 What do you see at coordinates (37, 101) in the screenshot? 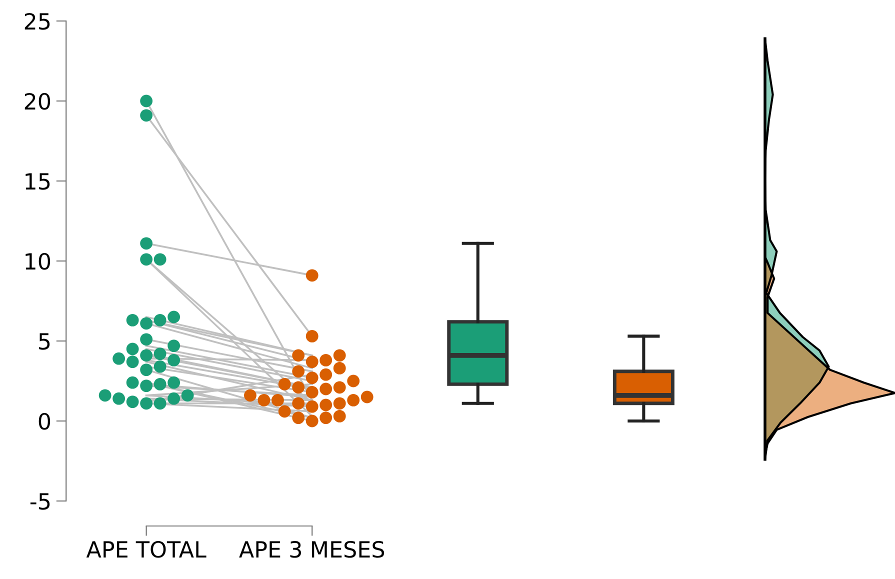
I see `y-tick-label: 20` at bounding box center [37, 101].